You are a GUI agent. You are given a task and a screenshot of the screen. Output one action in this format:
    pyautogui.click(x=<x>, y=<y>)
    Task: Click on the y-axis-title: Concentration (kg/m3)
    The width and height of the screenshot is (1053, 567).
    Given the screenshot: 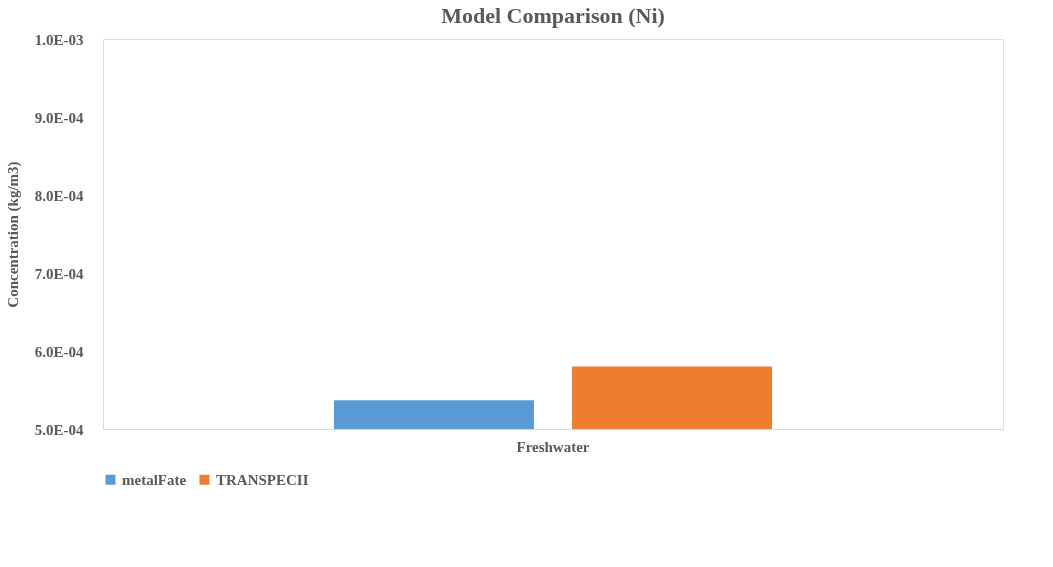 What is the action you would take?
    pyautogui.click(x=13, y=234)
    